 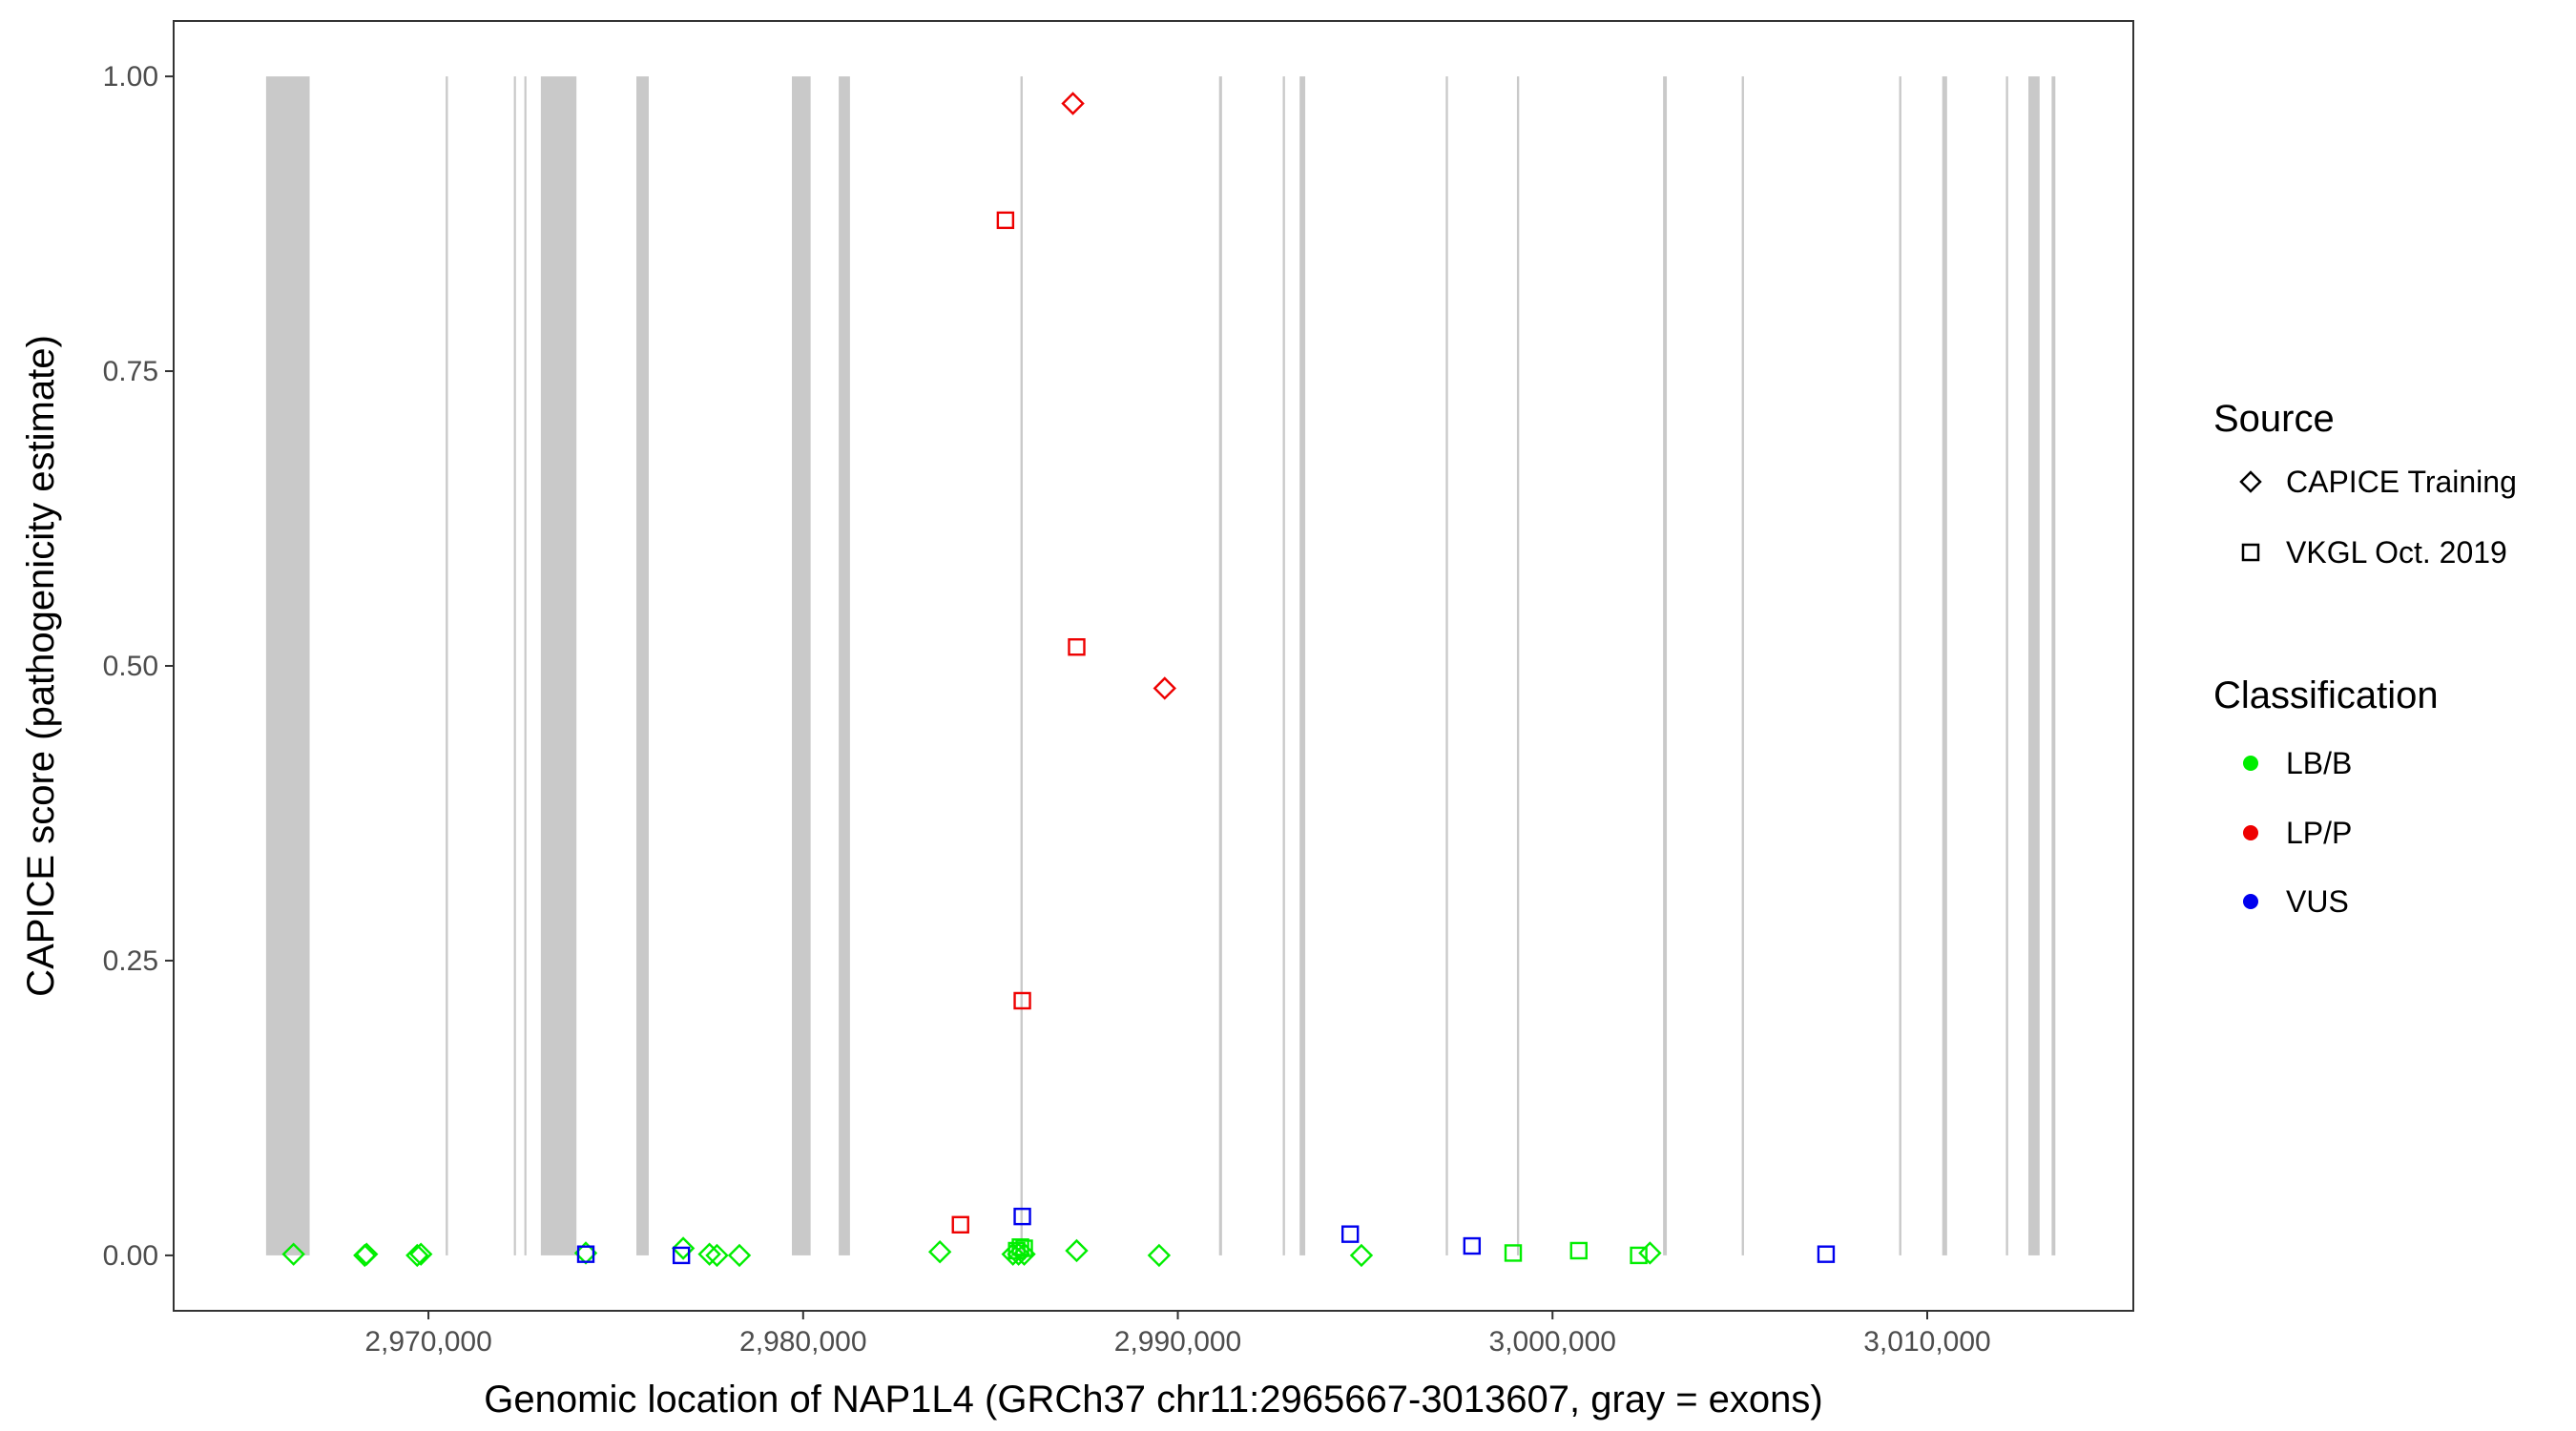 What do you see at coordinates (2396, 552) in the screenshot?
I see `legend-label-vkgl: VKGL Oct. 2019` at bounding box center [2396, 552].